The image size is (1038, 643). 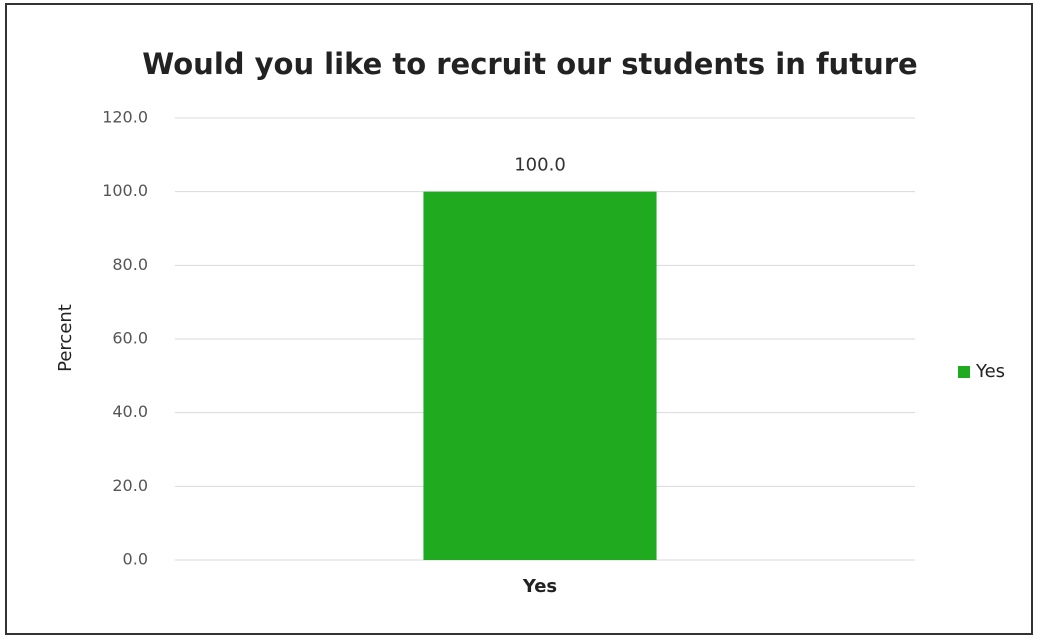 I want to click on legend-swatch, so click(x=964, y=372).